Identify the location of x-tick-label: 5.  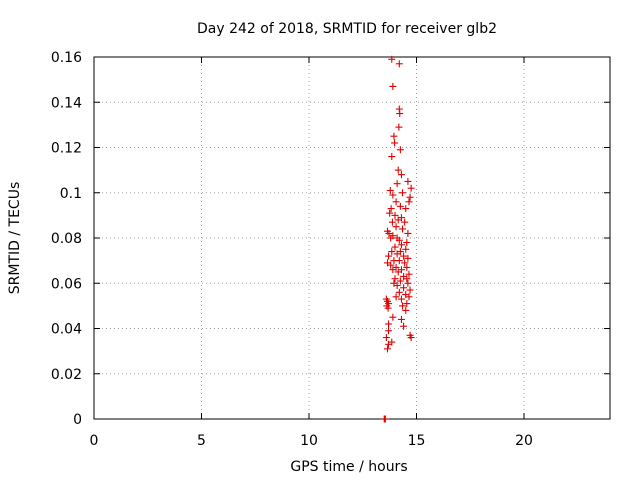
(201, 441).